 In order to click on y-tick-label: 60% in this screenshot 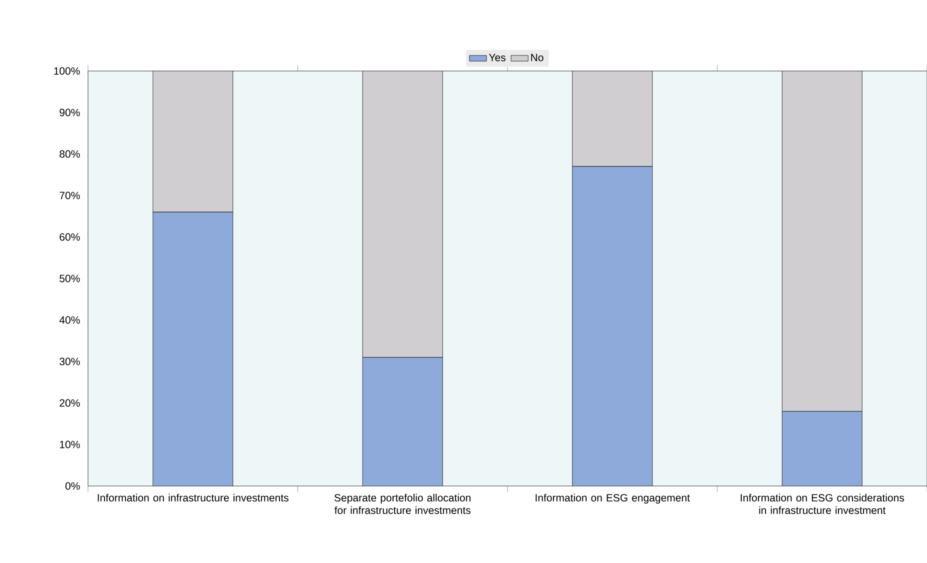, I will do `click(70, 237)`.